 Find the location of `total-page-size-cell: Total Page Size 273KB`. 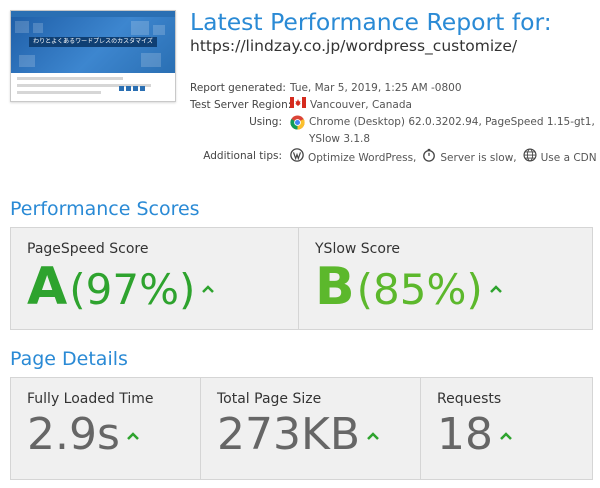

total-page-size-cell: Total Page Size 273KB is located at coordinates (311, 428).